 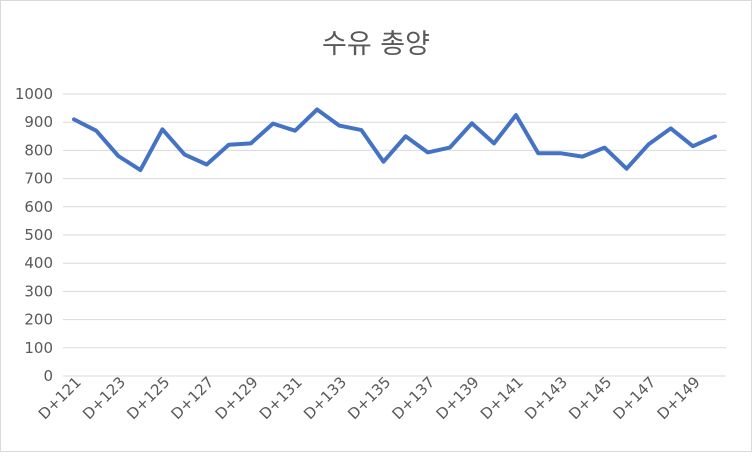 What do you see at coordinates (148, 398) in the screenshot?
I see `x-tick-label: D+125` at bounding box center [148, 398].